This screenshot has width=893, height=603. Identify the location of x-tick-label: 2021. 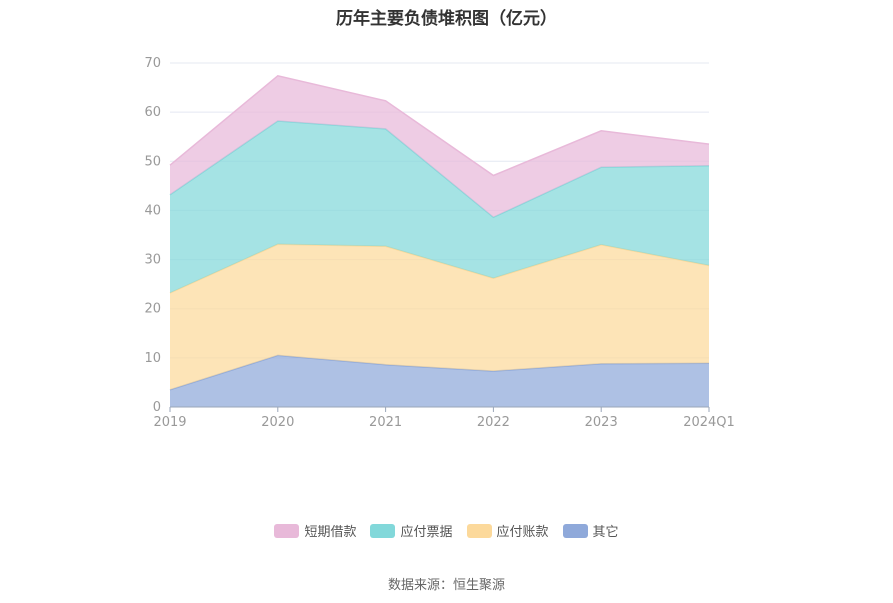
(385, 422).